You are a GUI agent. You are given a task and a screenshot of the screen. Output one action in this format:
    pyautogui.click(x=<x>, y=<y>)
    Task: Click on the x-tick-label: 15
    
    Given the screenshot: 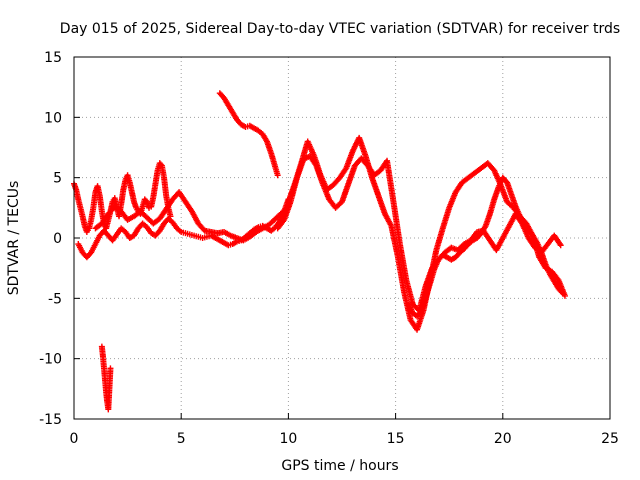 What is the action you would take?
    pyautogui.click(x=396, y=439)
    